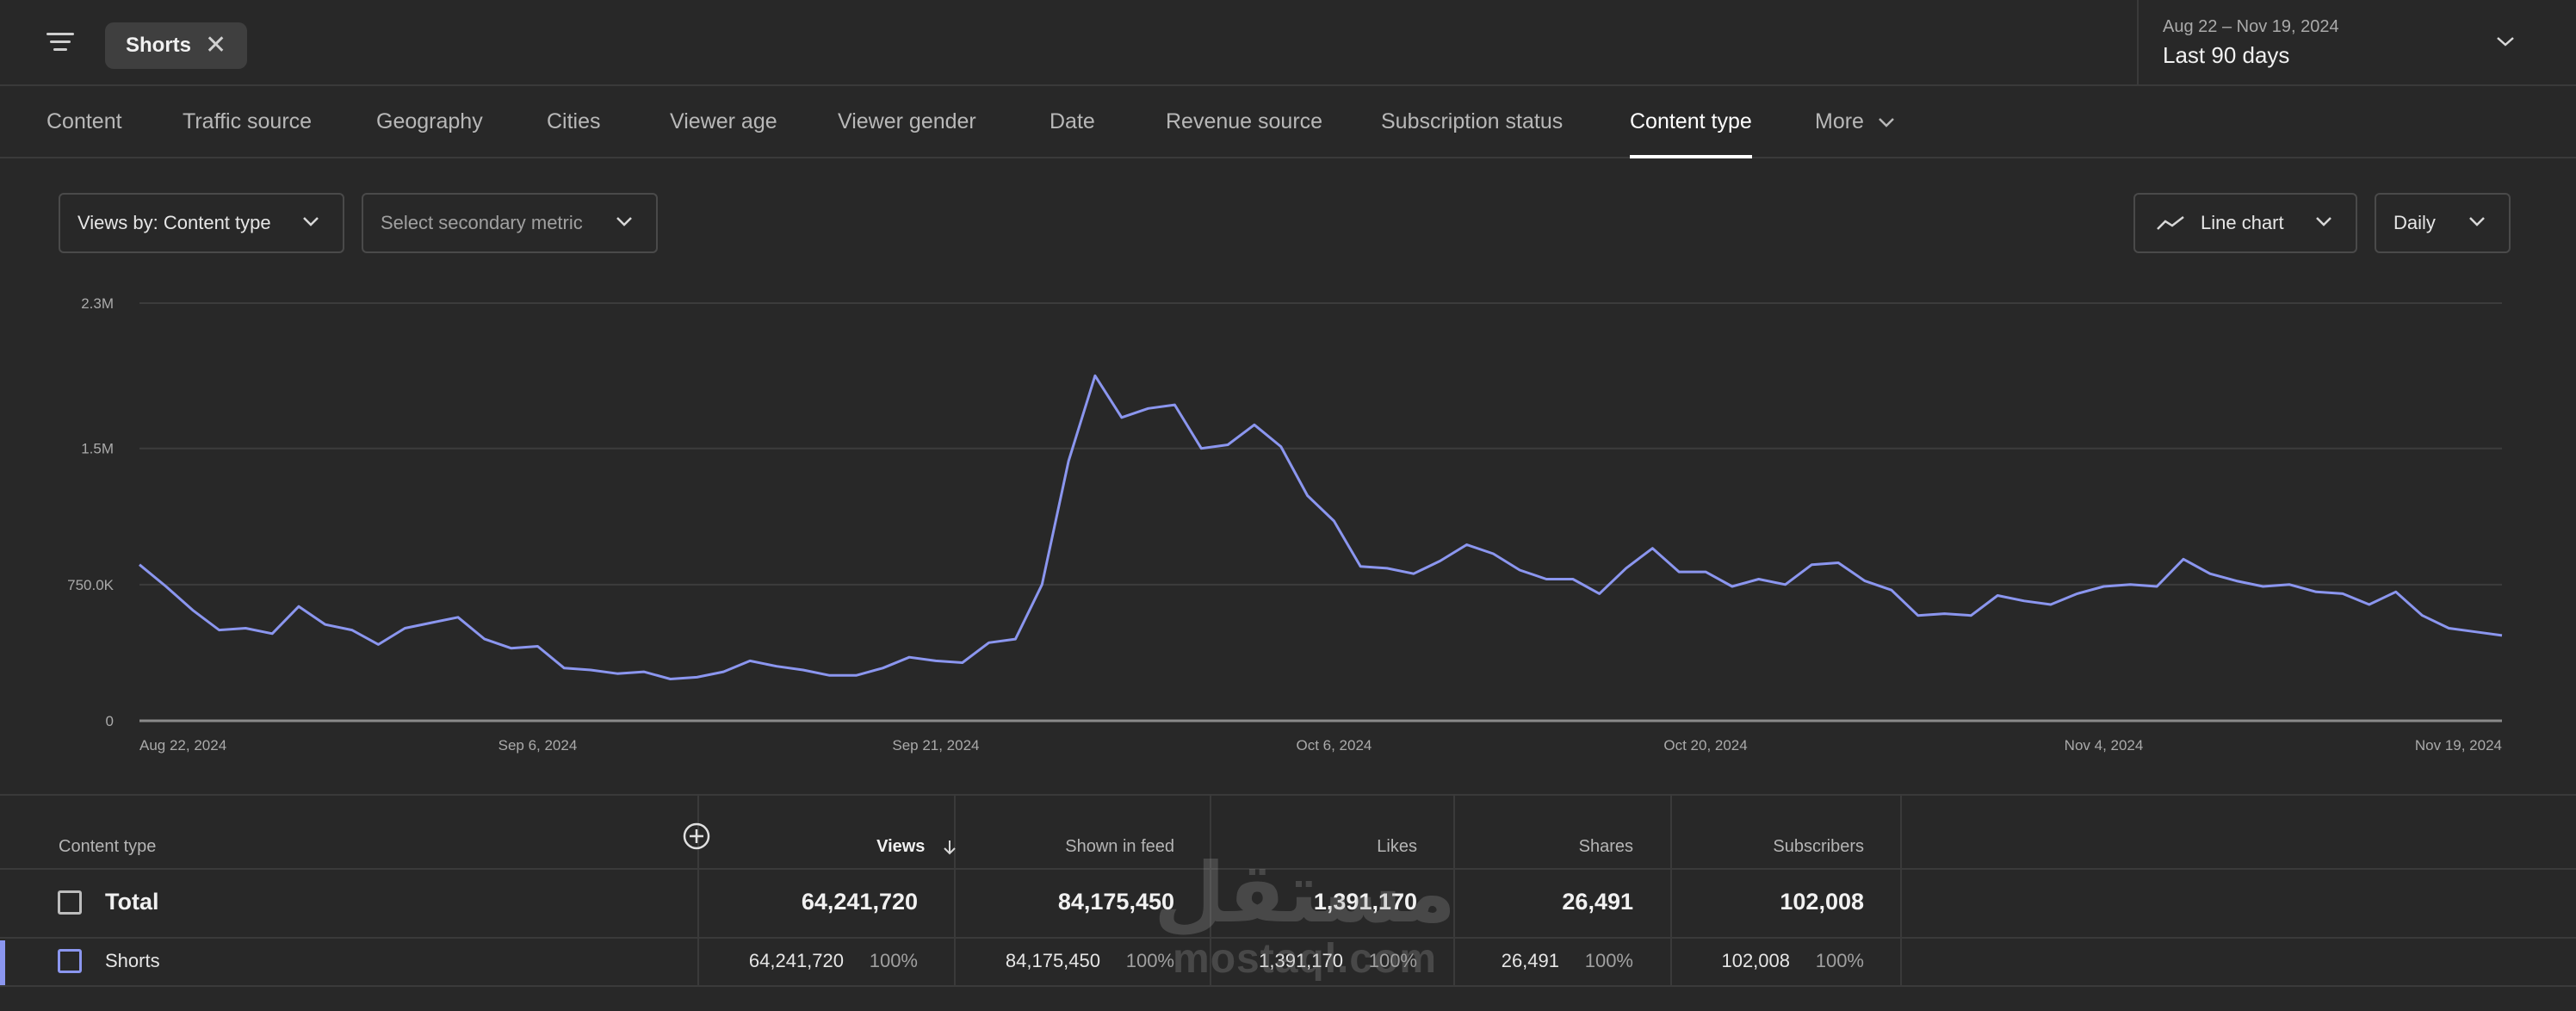  I want to click on column-header-views: Views, so click(917, 847).